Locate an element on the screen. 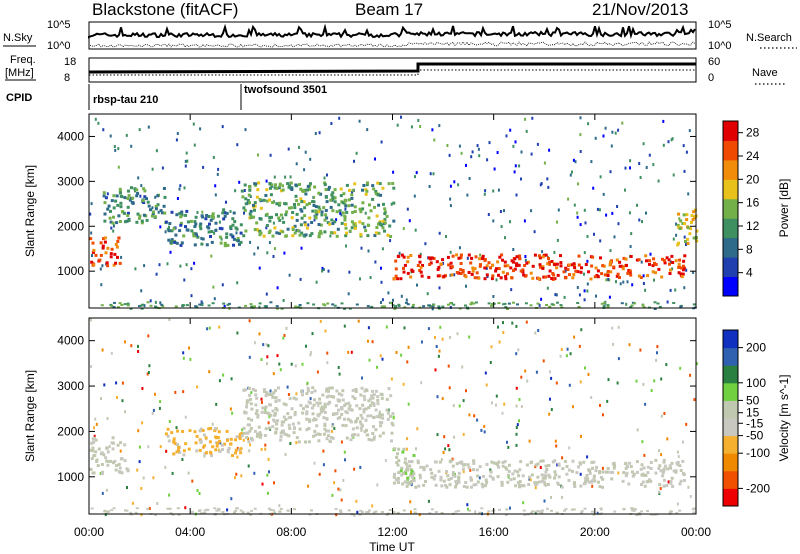 The height and width of the screenshot is (554, 800). velocity-region-3-cell is located at coordinates (410, 466).